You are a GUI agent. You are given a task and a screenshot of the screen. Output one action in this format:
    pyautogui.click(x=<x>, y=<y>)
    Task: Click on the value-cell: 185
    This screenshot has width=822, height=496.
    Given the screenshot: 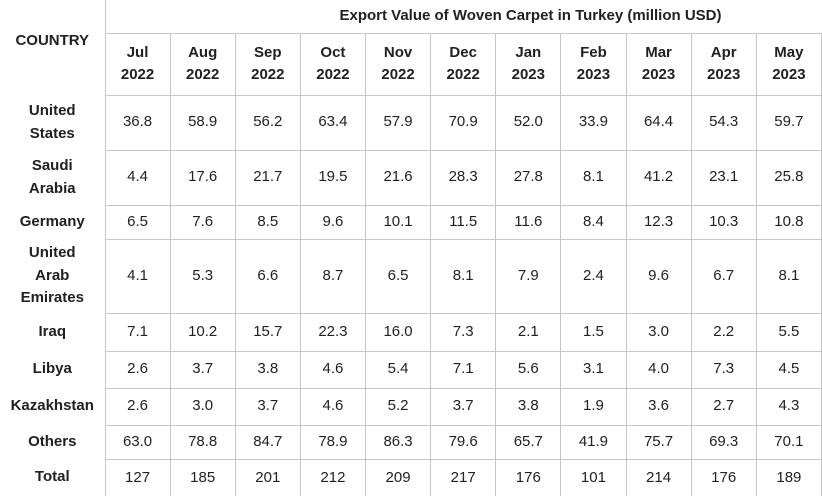 What is the action you would take?
    pyautogui.click(x=202, y=477)
    